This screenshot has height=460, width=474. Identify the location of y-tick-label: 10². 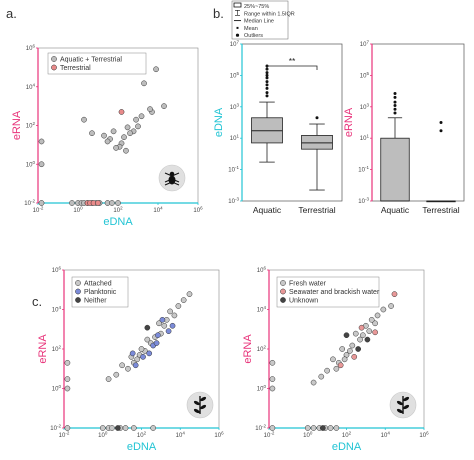
(31, 125).